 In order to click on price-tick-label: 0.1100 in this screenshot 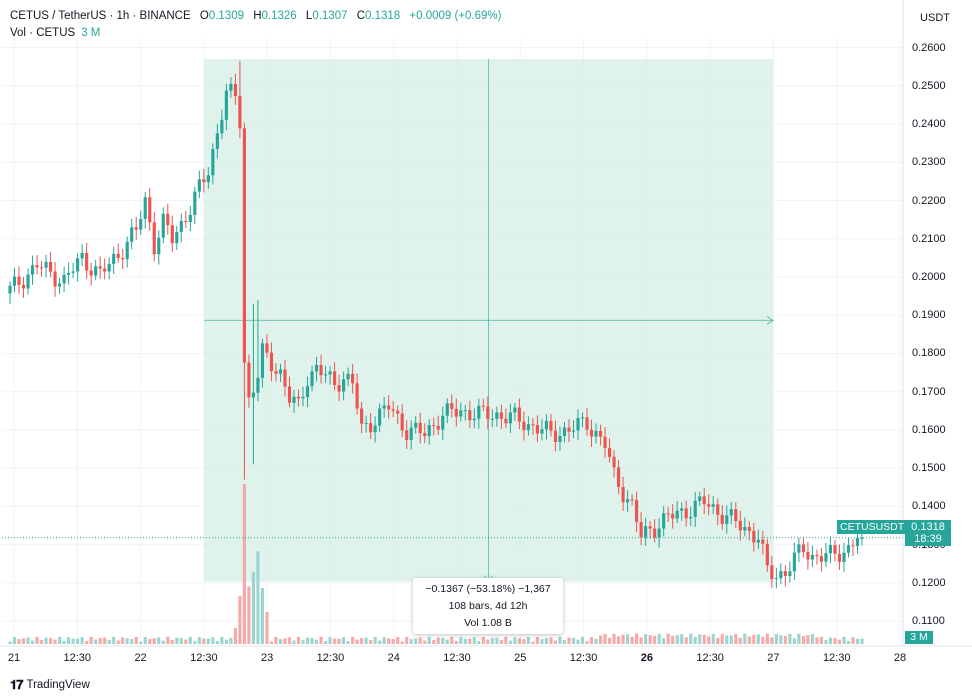, I will do `click(928, 621)`.